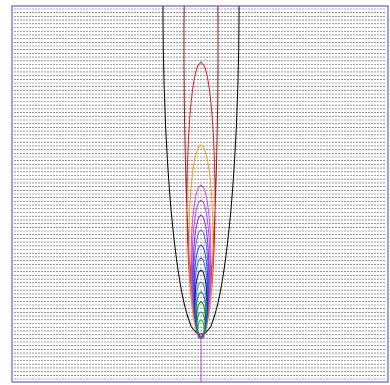 Image resolution: width=390 pixels, height=385 pixels. I want to click on source-marker, so click(201, 336).